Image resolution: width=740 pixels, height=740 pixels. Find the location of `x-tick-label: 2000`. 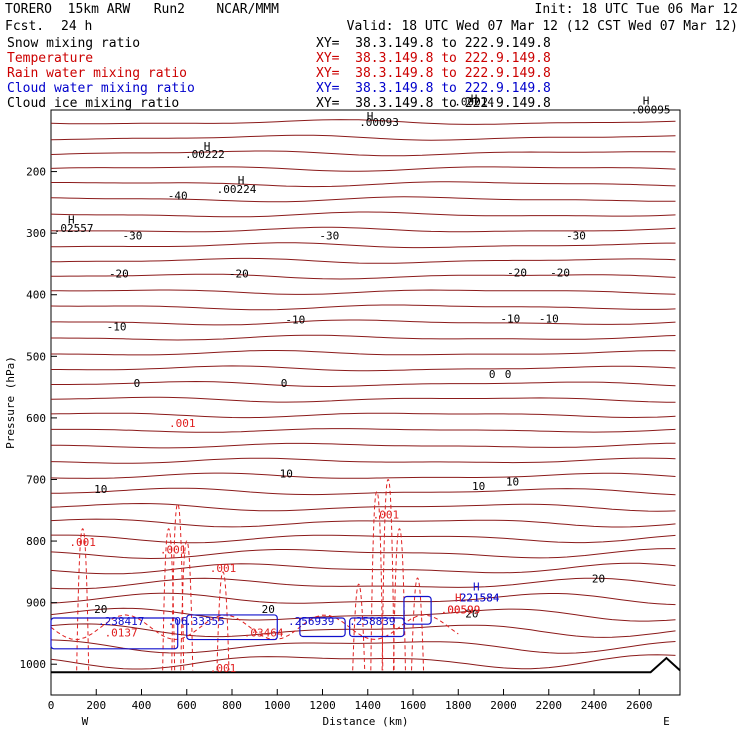

x-tick-label: 2000 is located at coordinates (503, 705).